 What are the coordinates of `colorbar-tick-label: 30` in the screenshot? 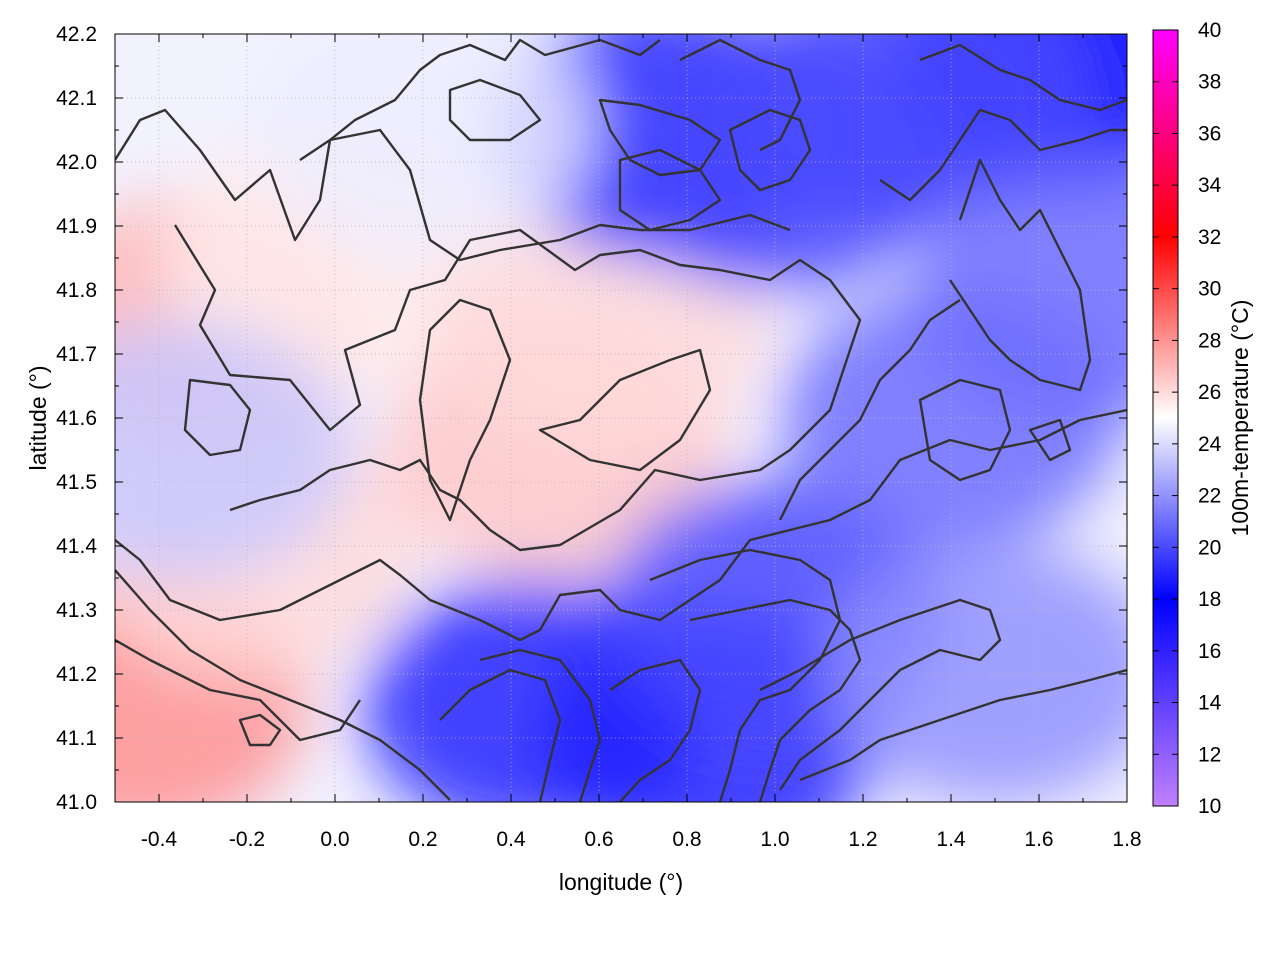 It's located at (1209, 289).